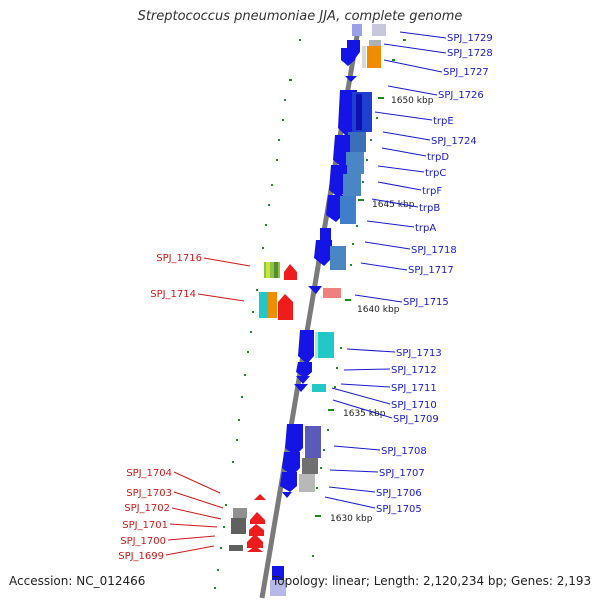  Describe the element at coordinates (419, 353) in the screenshot. I see `gene-label: SPJ_1713` at that location.